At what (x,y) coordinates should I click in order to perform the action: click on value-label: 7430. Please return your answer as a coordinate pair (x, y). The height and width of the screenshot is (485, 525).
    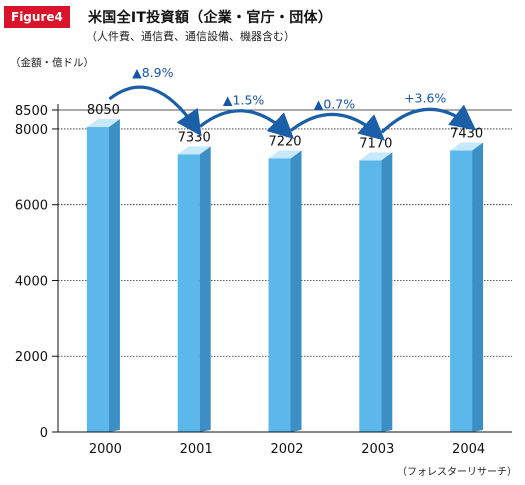
    Looking at the image, I should click on (466, 134).